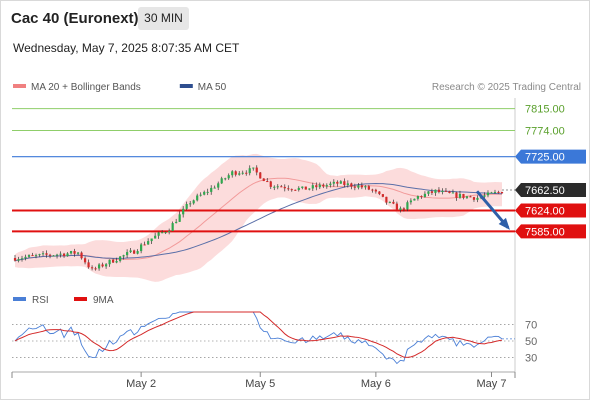 The height and width of the screenshot is (400, 590). What do you see at coordinates (531, 359) in the screenshot?
I see `rsi-level-label-30: 30` at bounding box center [531, 359].